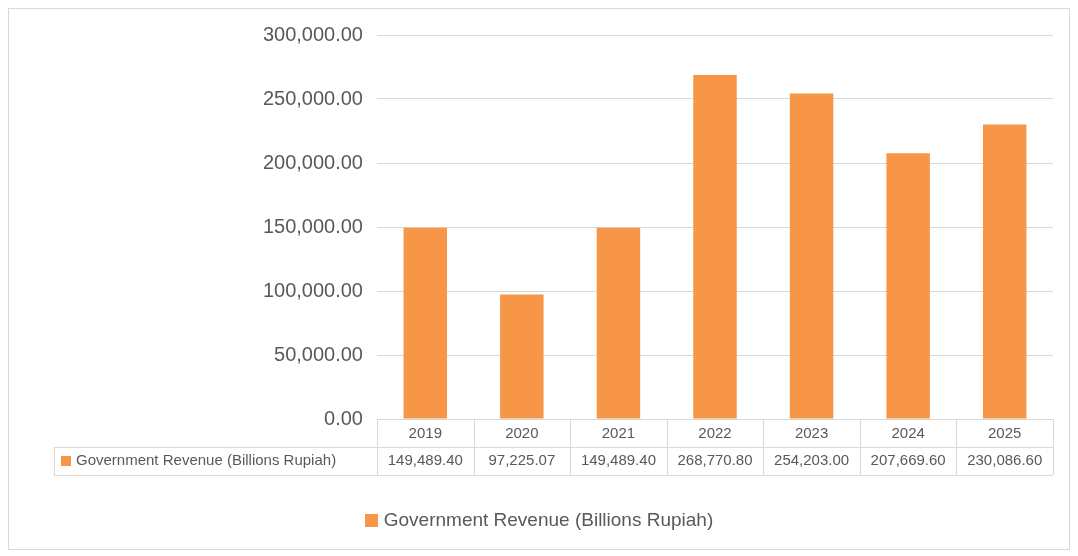 This screenshot has height=556, width=1078. Describe the element at coordinates (812, 460) in the screenshot. I see `data-label: 254,203.00` at that location.